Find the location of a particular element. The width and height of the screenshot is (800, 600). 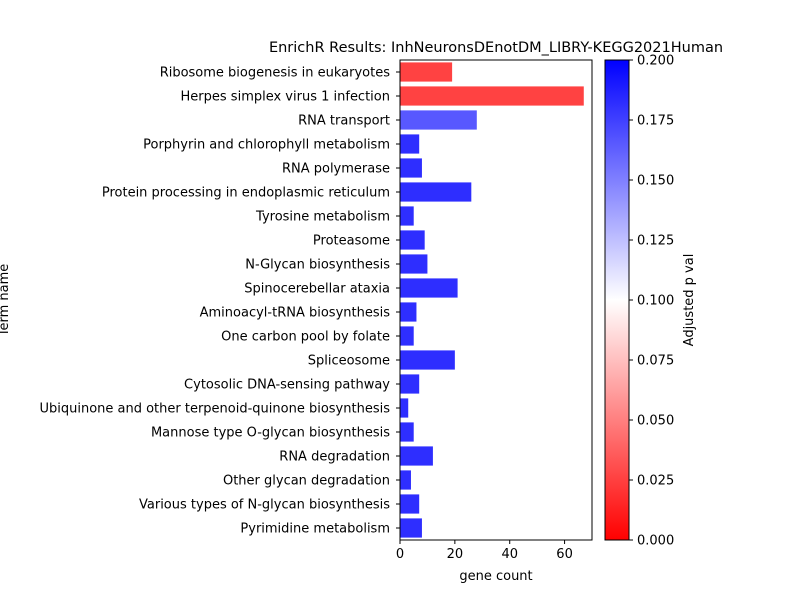

colorbar-tick-label: 0.075 is located at coordinates (655, 361).